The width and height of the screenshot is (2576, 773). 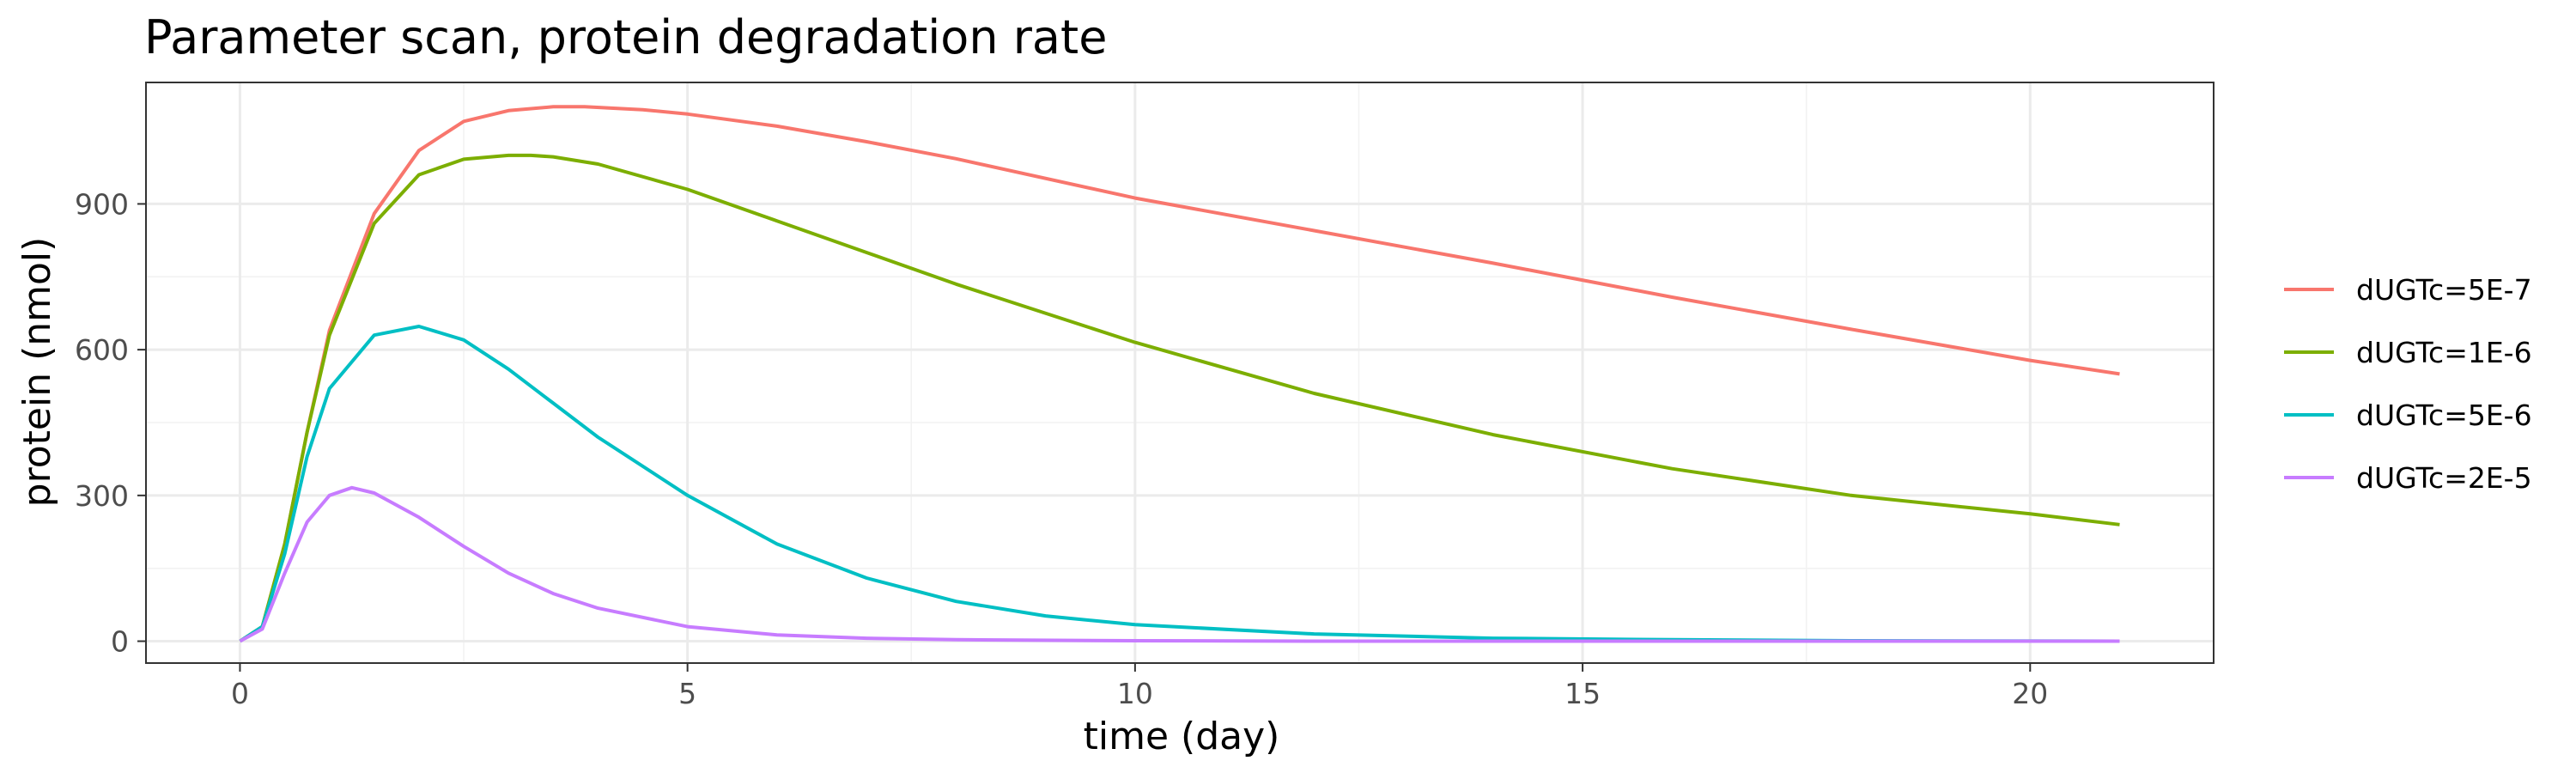 I want to click on chart-title: Parameter scan, protein degradation rate, so click(x=625, y=37).